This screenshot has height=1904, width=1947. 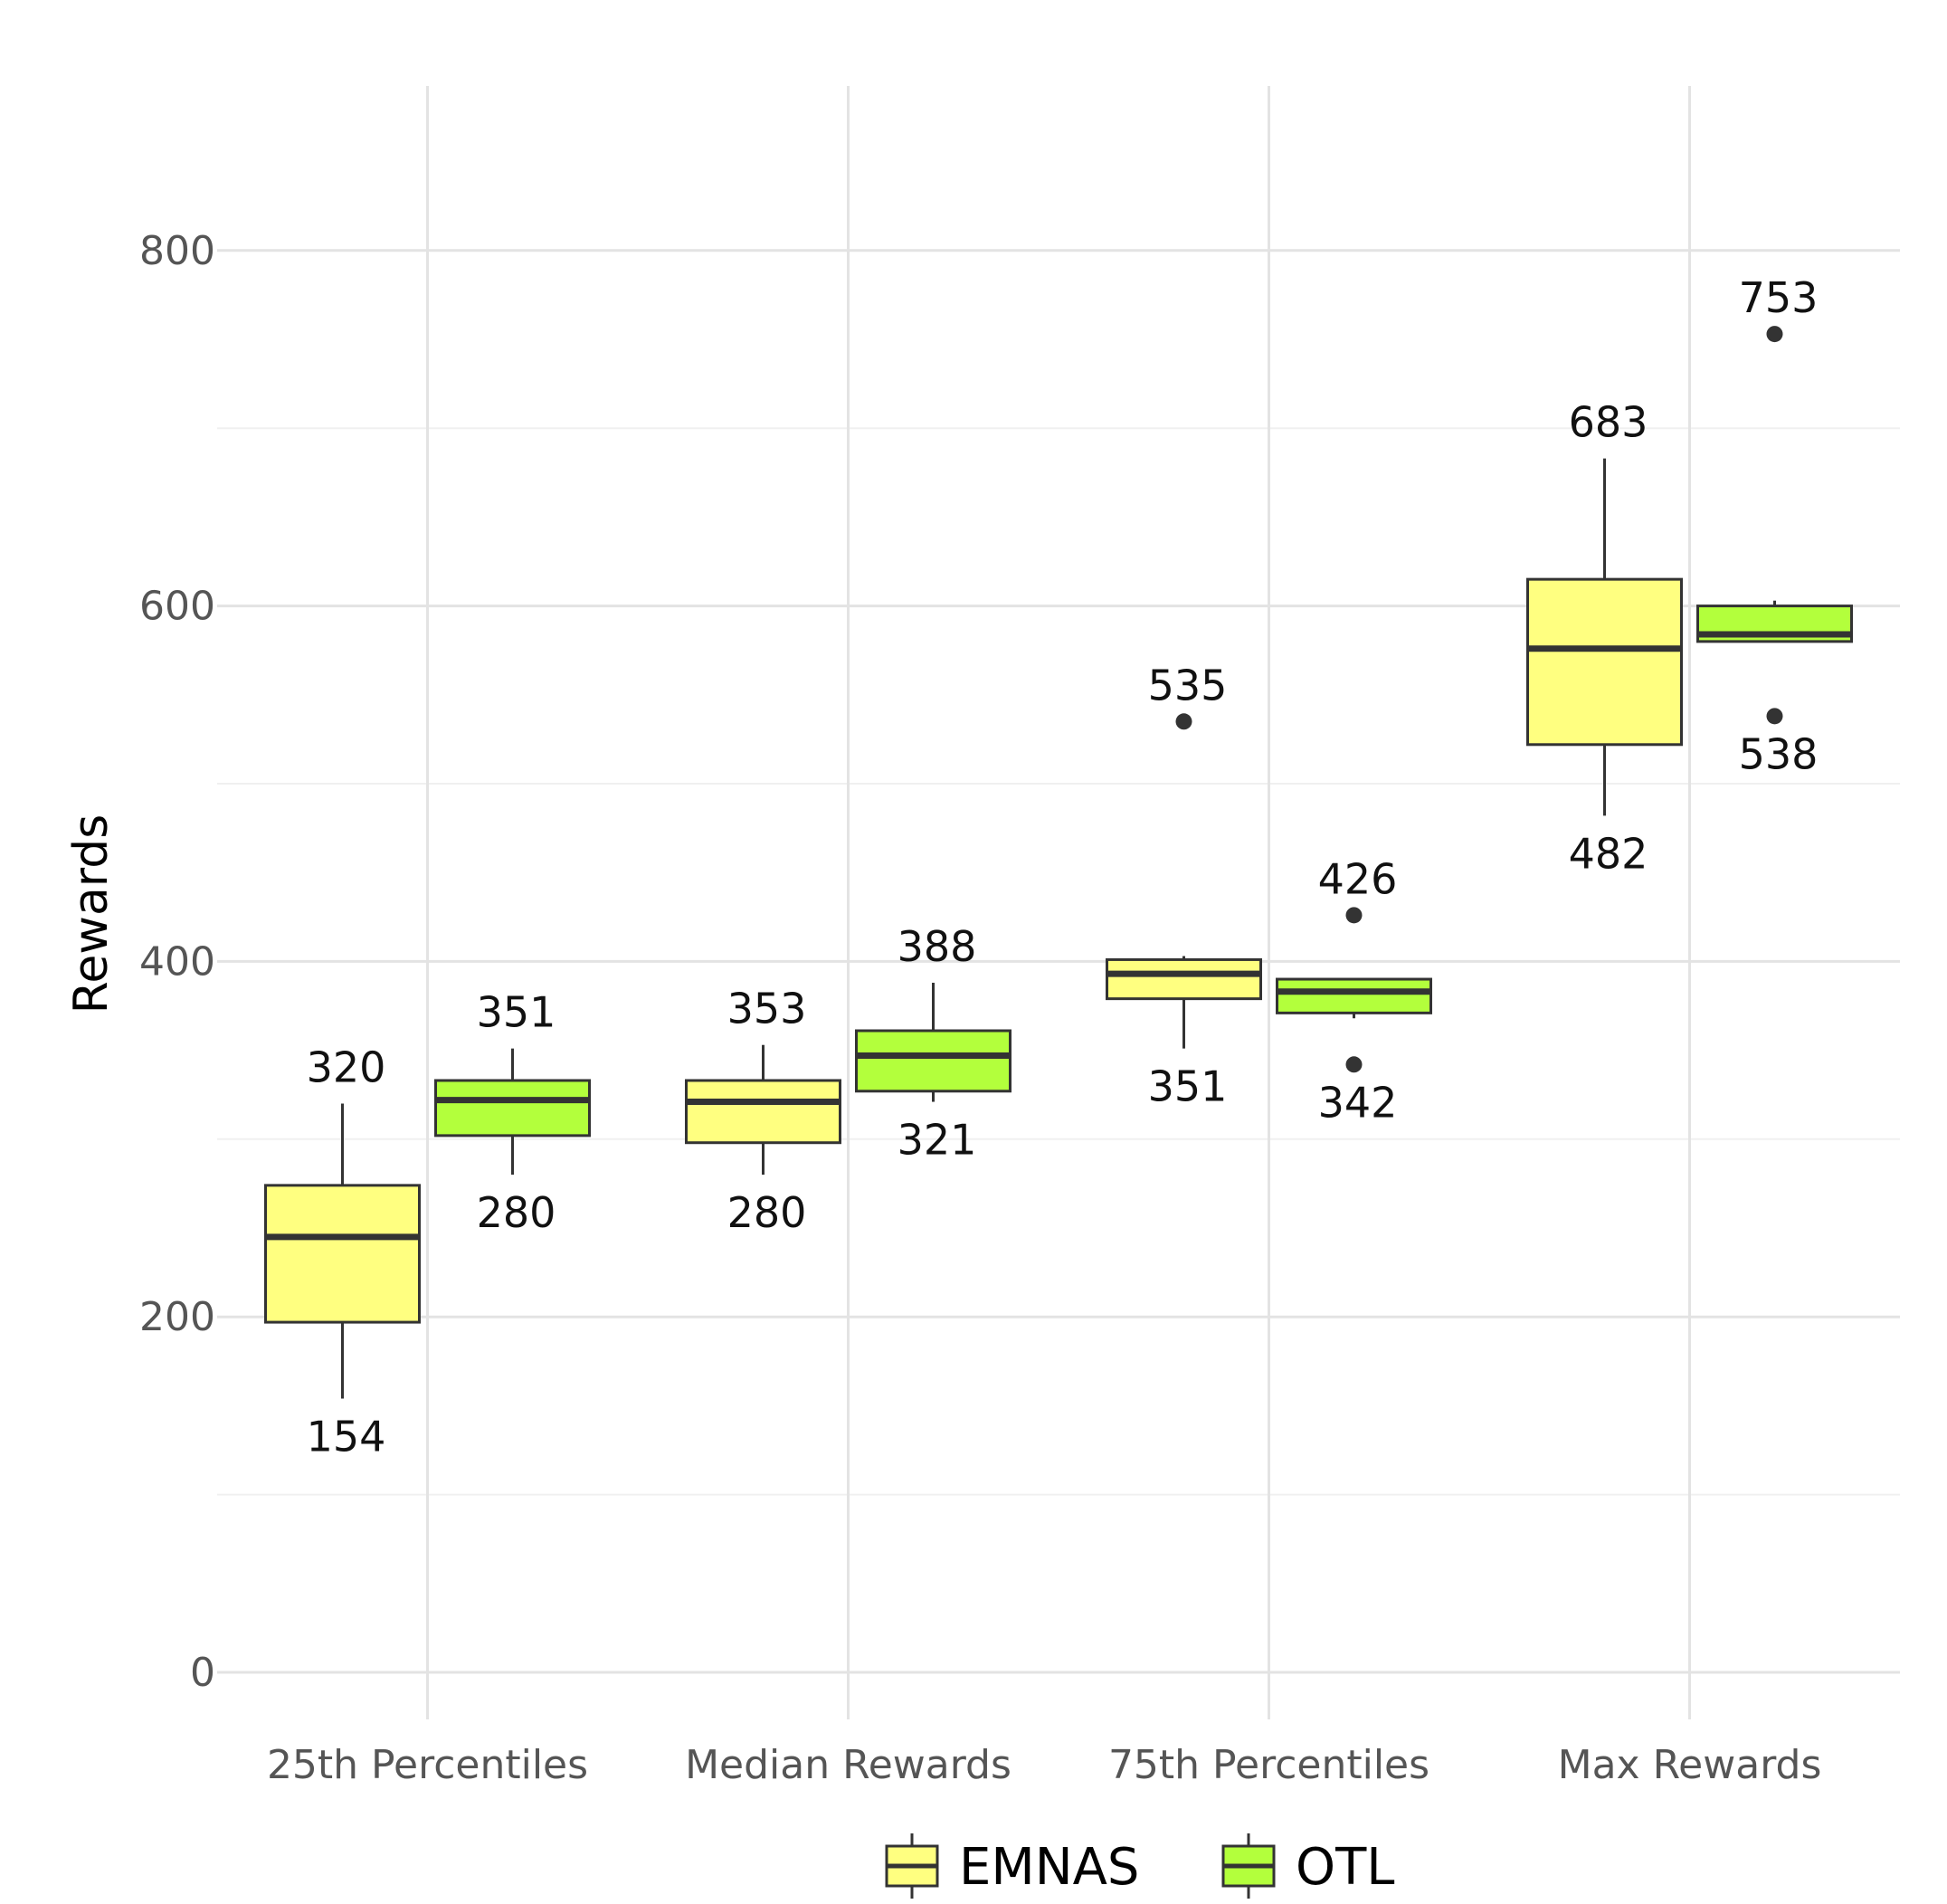 What do you see at coordinates (177, 607) in the screenshot?
I see `y-tick-label: 600` at bounding box center [177, 607].